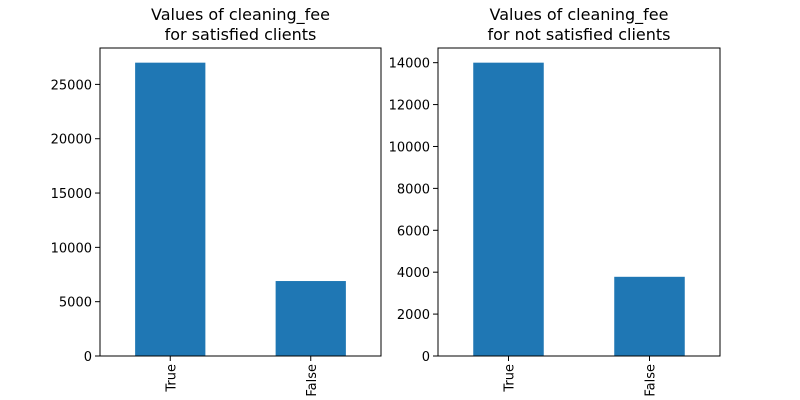  Describe the element at coordinates (409, 64) in the screenshot. I see `chart-right-ytick-label: 14000` at that location.